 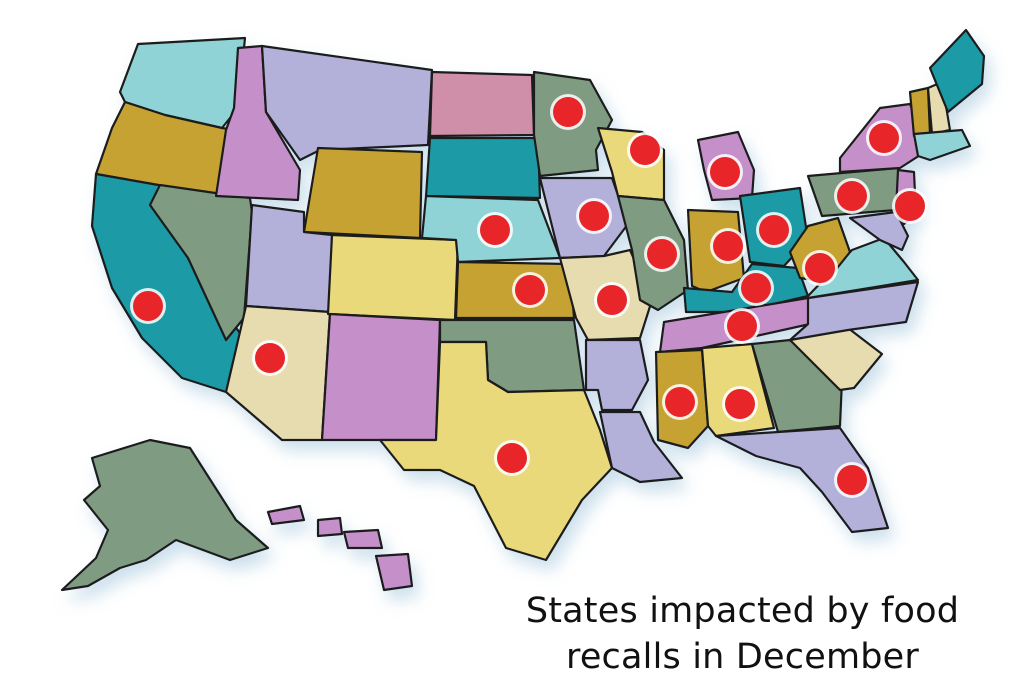 What do you see at coordinates (802, 480) in the screenshot?
I see `state-fl` at bounding box center [802, 480].